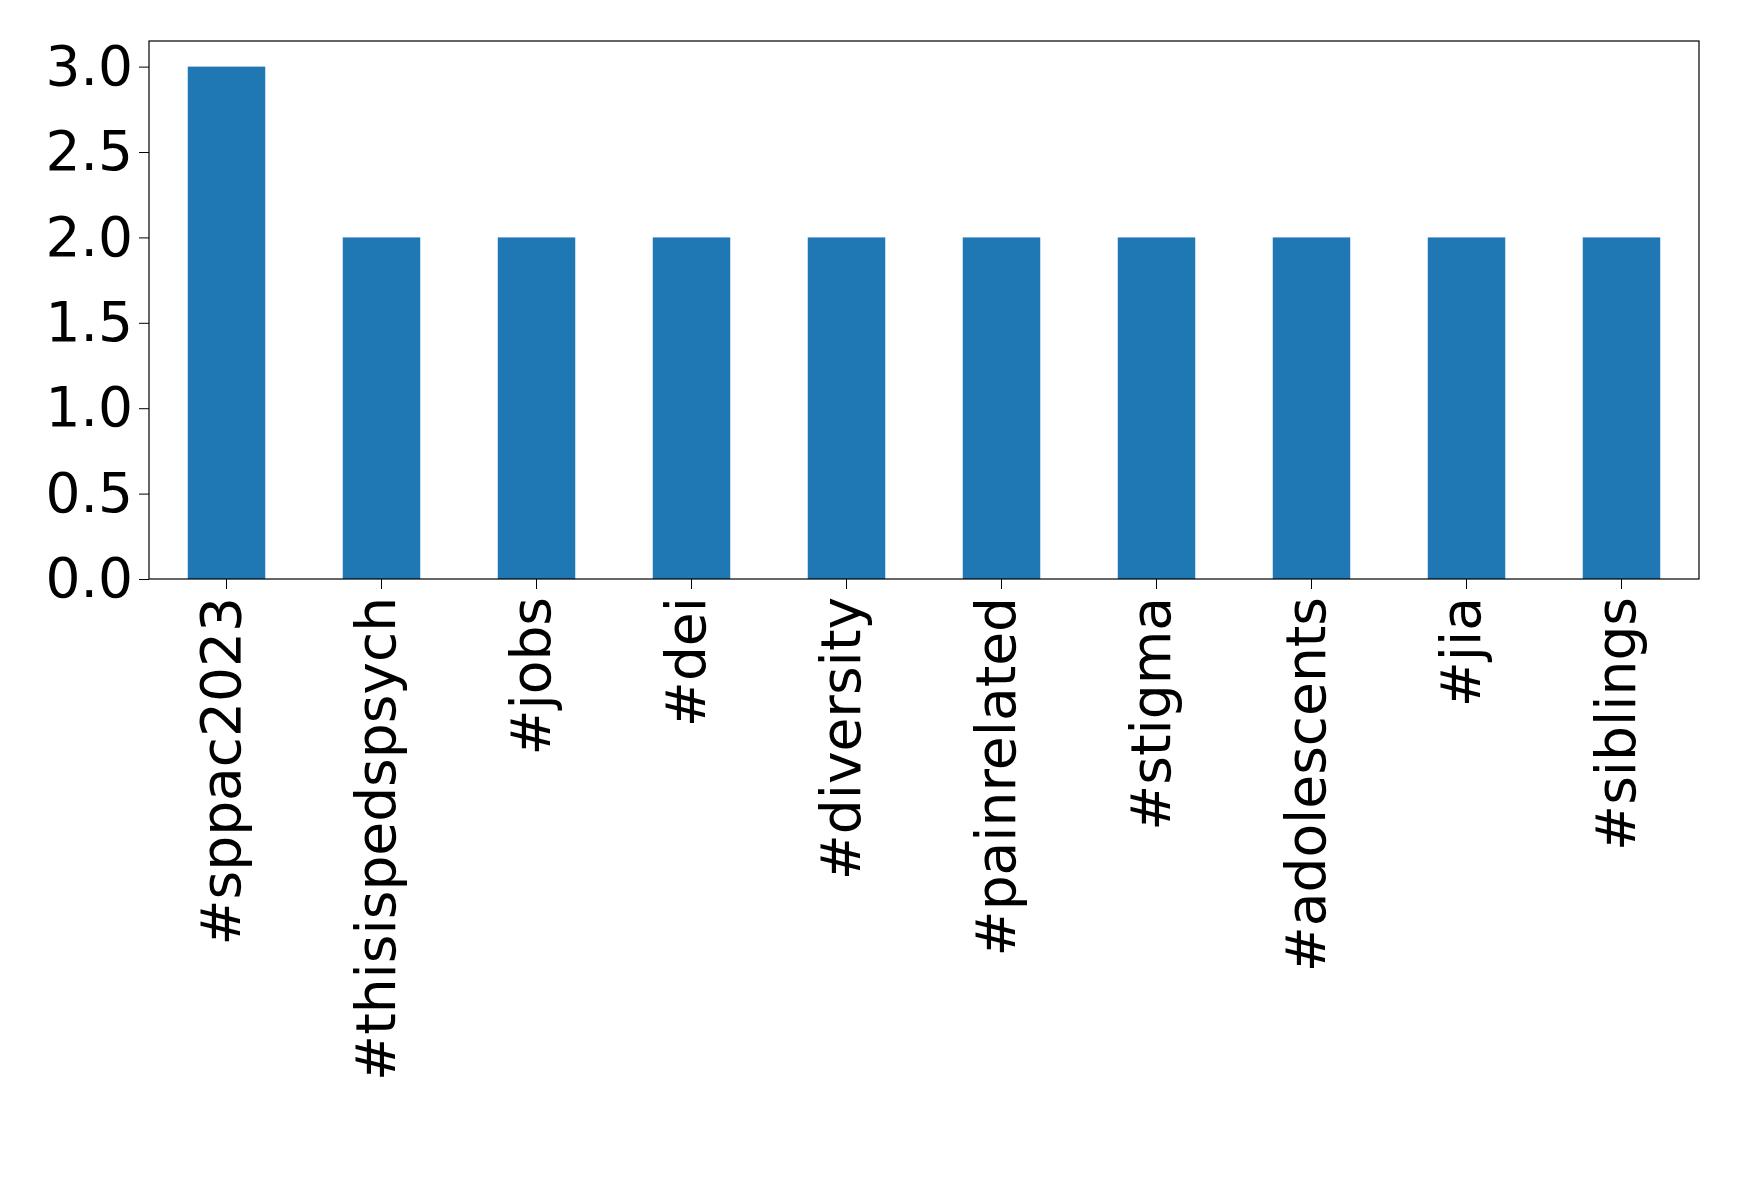  Describe the element at coordinates (841, 739) in the screenshot. I see `x-tick-label: #diversity` at that location.